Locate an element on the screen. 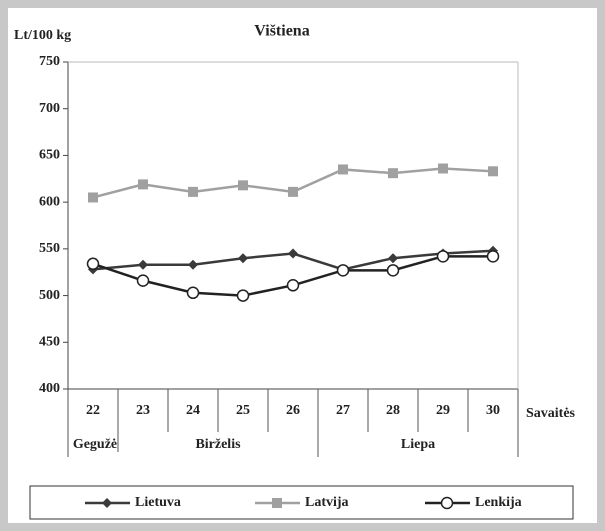 The image size is (605, 531). x-tick-label: 28 is located at coordinates (393, 410).